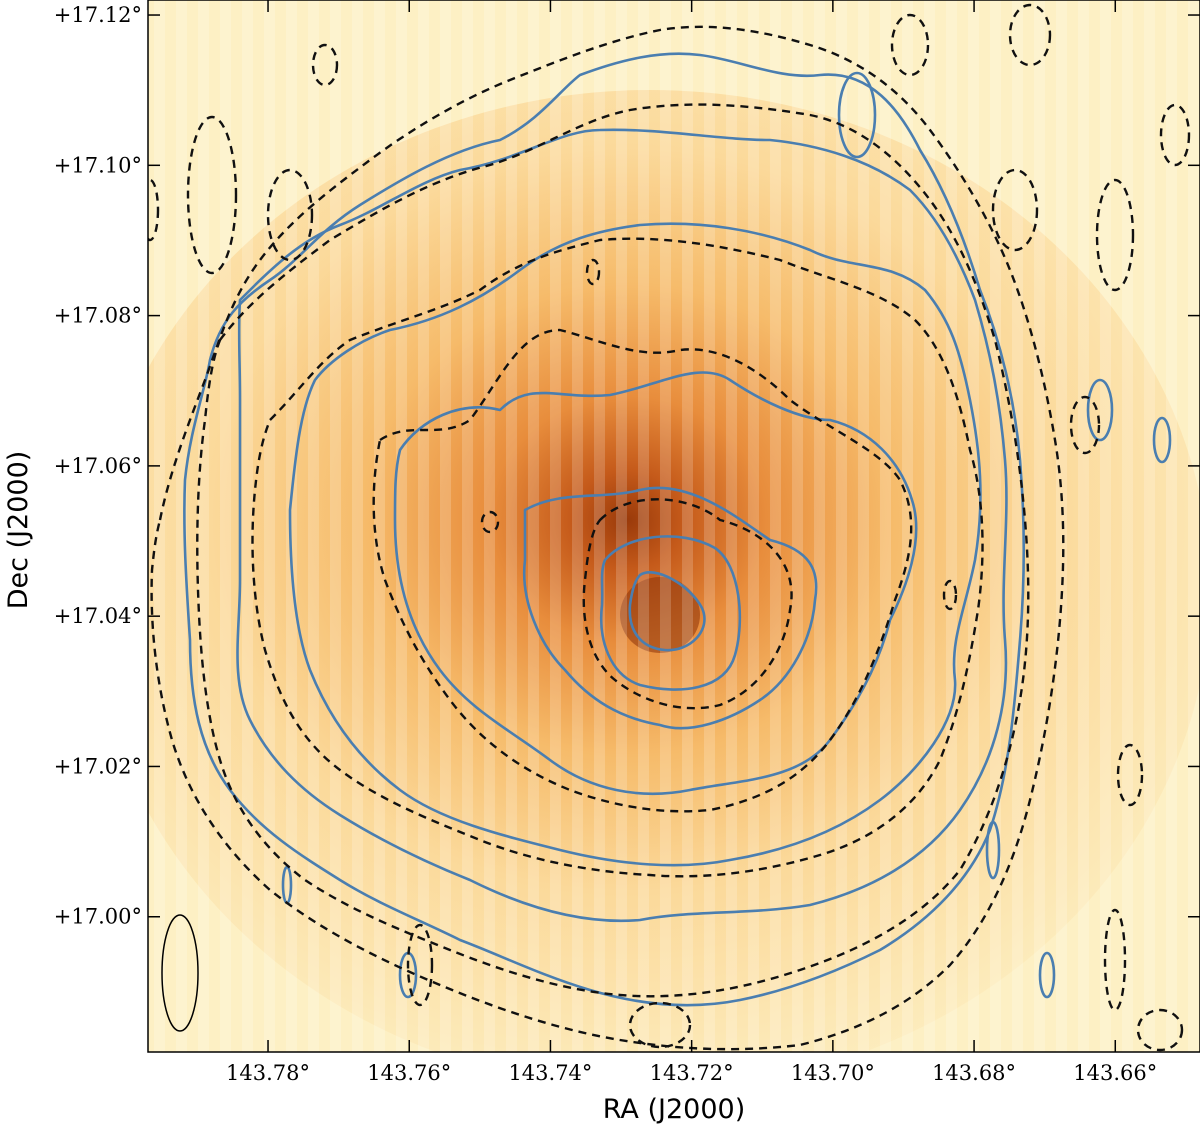 The image size is (1200, 1130). What do you see at coordinates (98, 15) in the screenshot?
I see `y-tick-label: +17.12°` at bounding box center [98, 15].